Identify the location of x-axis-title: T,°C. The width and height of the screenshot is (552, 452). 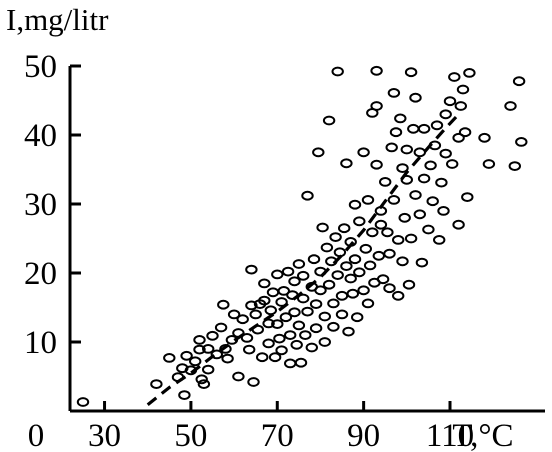
(482, 435).